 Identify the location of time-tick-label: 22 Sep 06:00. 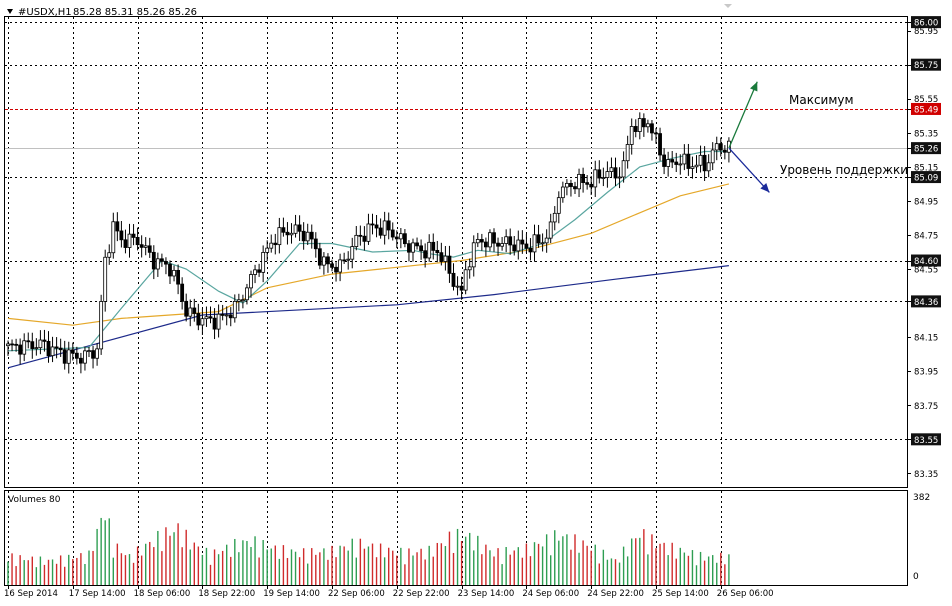
(356, 594).